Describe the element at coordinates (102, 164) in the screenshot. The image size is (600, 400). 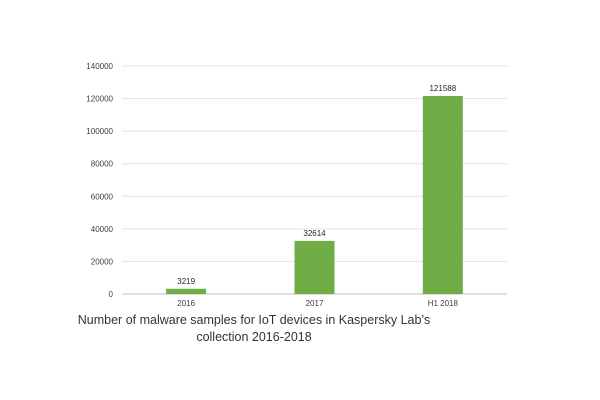
I see `y-tick-label: 80000` at that location.